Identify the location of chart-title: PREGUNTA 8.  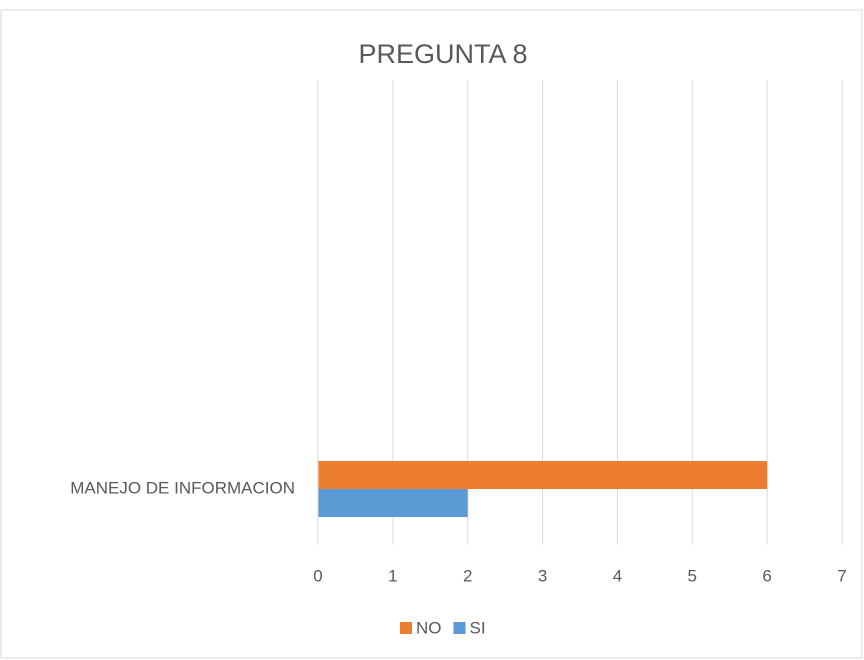
(442, 54).